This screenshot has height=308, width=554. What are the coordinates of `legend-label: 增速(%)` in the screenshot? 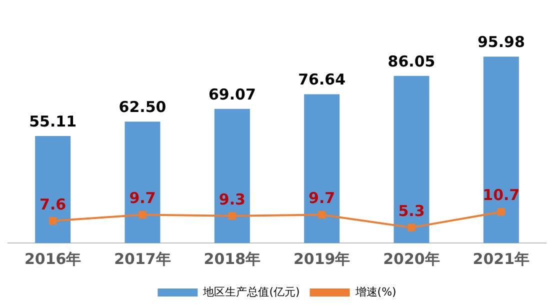 It's located at (375, 291).